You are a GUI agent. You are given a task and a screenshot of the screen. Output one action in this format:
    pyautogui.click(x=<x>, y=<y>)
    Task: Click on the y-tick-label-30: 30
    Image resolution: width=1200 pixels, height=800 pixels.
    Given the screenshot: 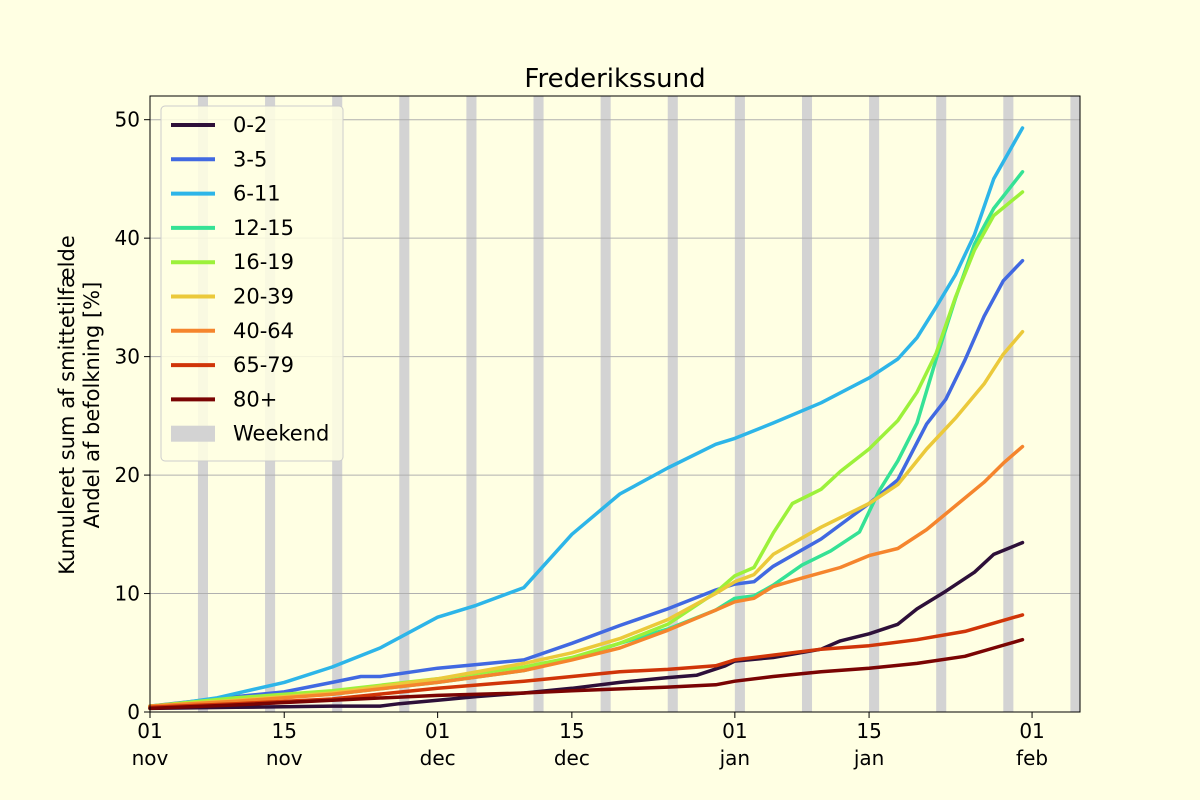 What is the action you would take?
    pyautogui.click(x=127, y=357)
    